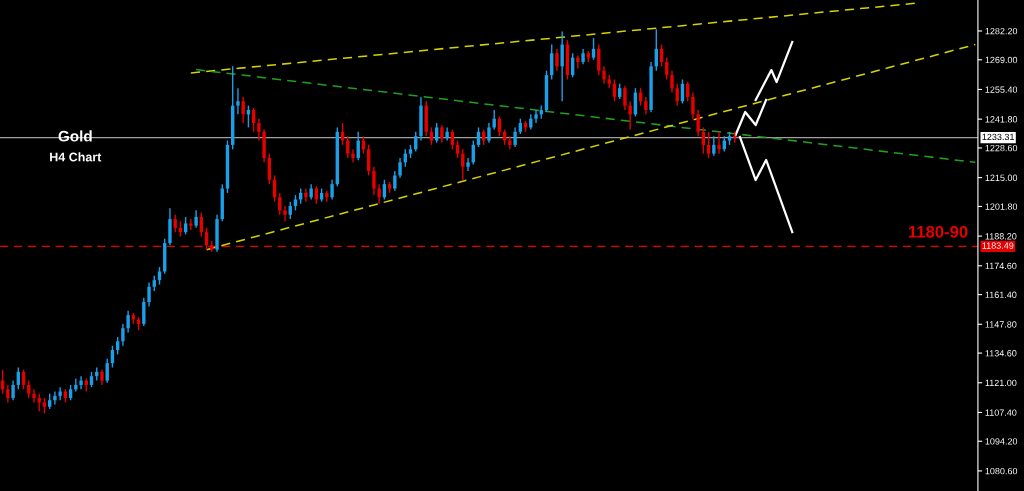 This screenshot has width=1024, height=491. What do you see at coordinates (1001, 148) in the screenshot?
I see `y-tick-label: 1228.60` at bounding box center [1001, 148].